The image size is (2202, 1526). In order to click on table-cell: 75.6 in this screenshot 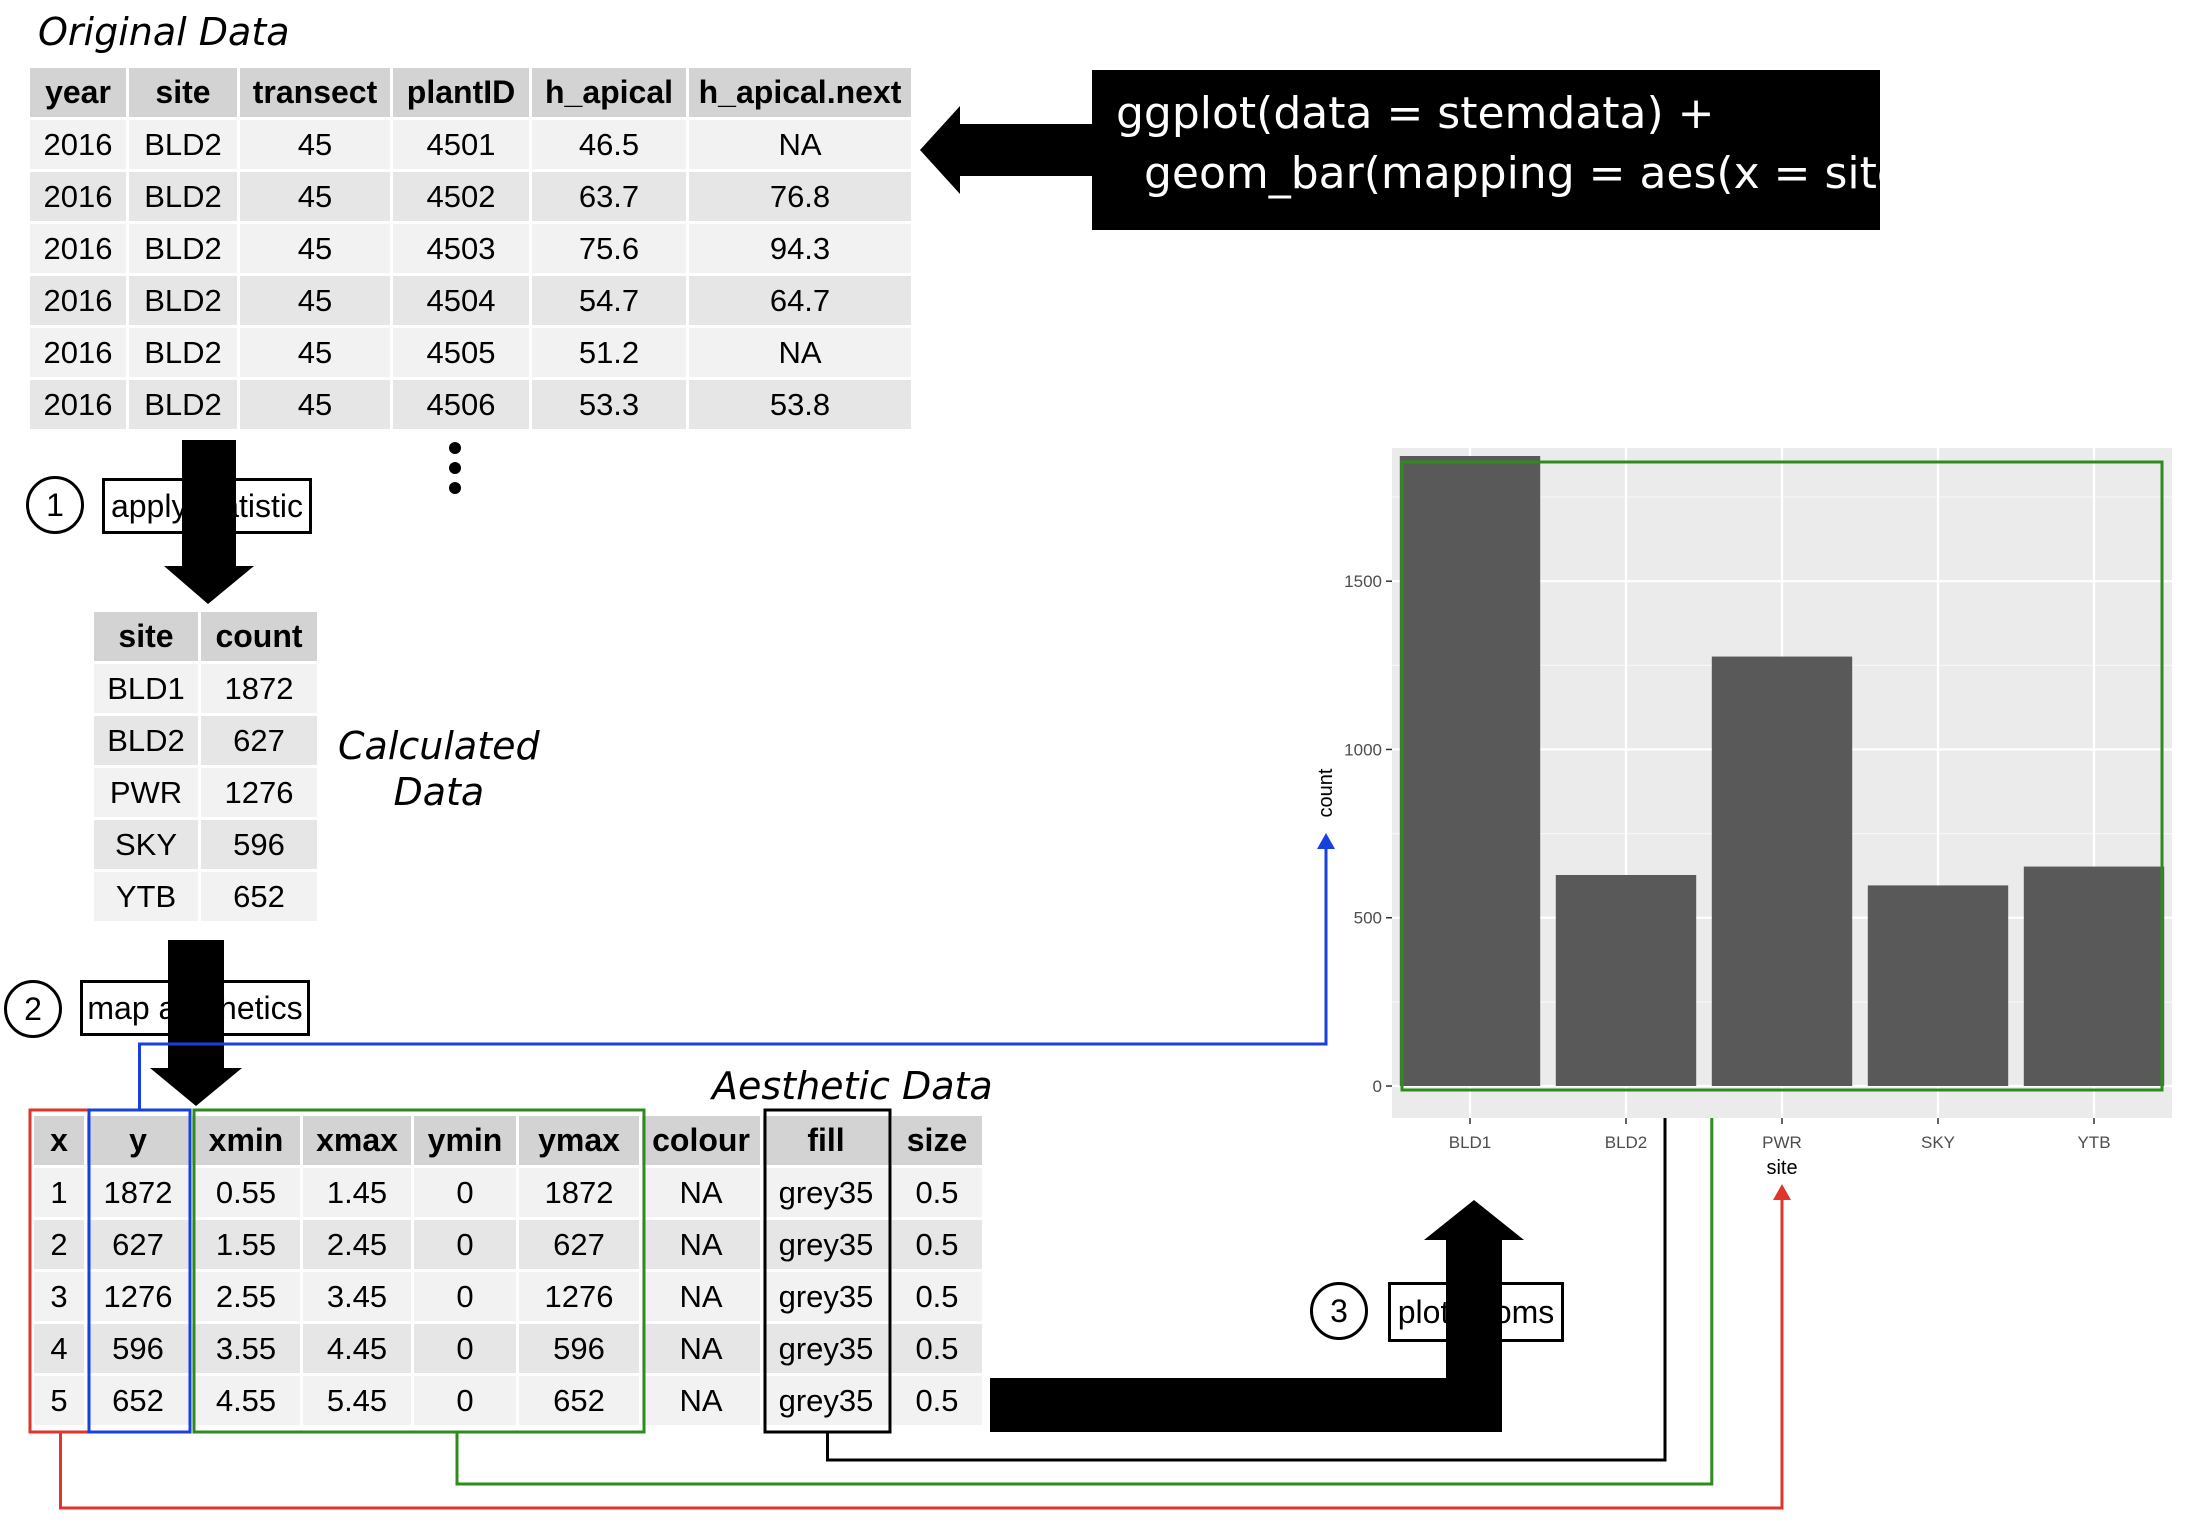, I will do `click(610, 250)`.